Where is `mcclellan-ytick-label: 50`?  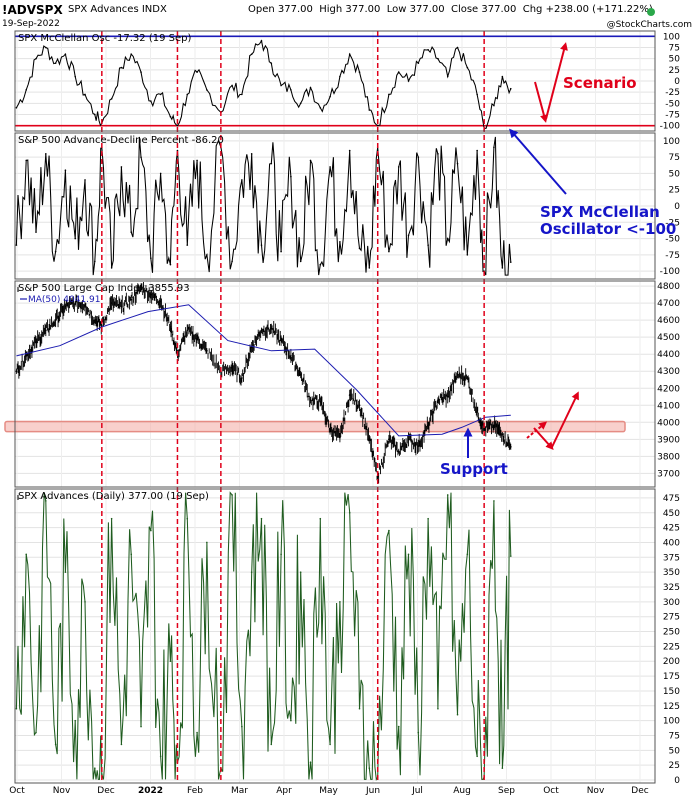
mcclellan-ytick-label: 50 is located at coordinates (675, 60).